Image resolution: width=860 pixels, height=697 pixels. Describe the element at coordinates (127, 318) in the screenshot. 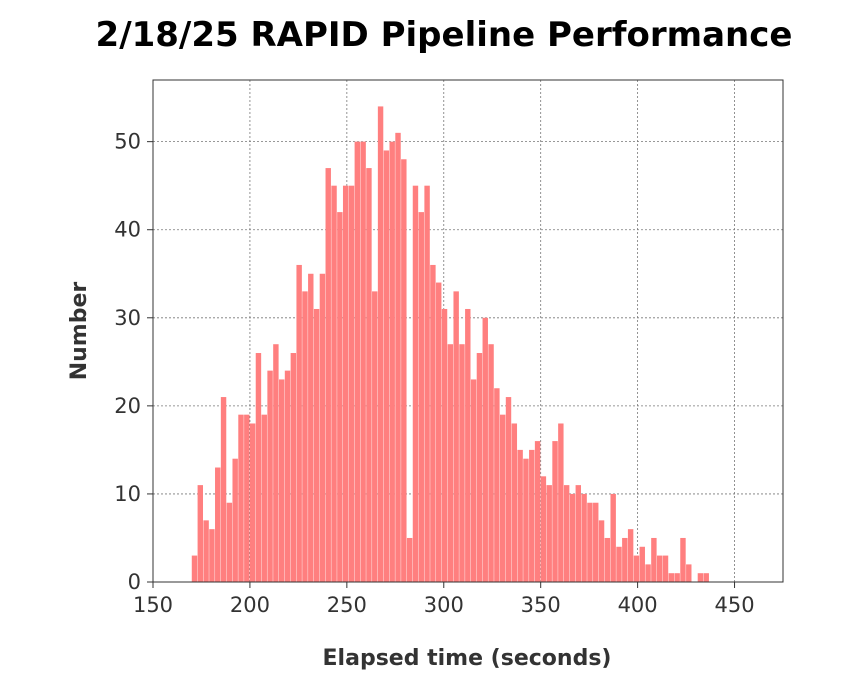

I see `y-tick-label: 30` at that location.